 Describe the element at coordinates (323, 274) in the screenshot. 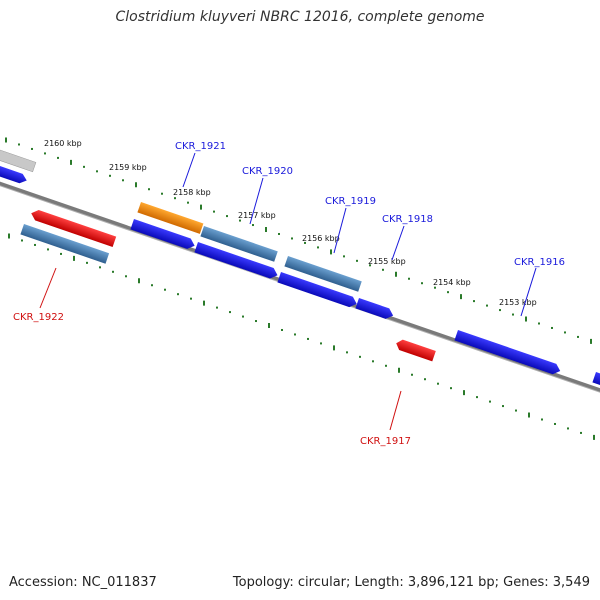

I see `gene-ckr-1919` at that location.